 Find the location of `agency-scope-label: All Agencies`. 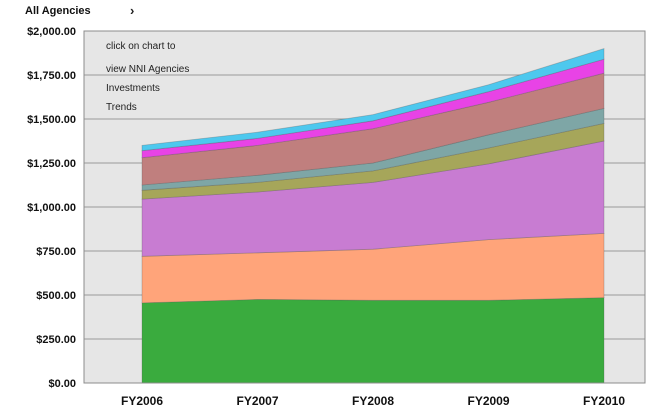

agency-scope-label: All Agencies is located at coordinates (58, 11).